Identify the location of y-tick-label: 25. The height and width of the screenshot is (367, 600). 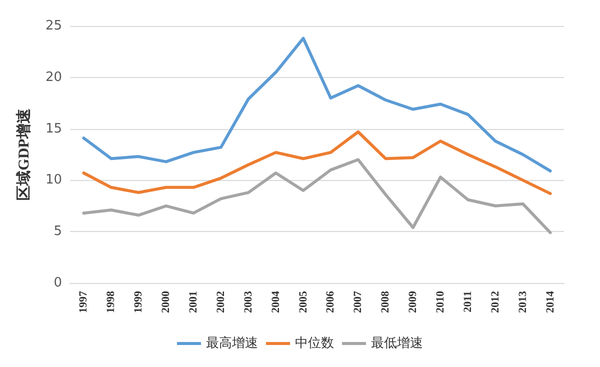
(53, 26).